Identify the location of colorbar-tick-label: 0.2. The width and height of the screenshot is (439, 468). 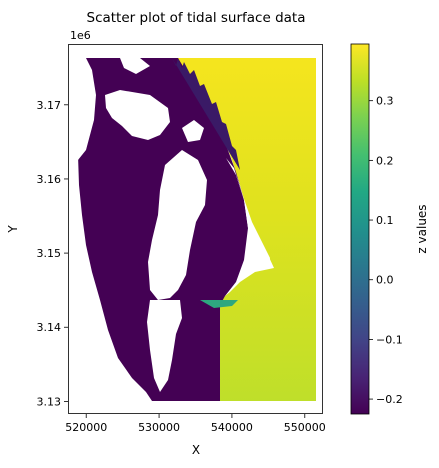
(385, 160).